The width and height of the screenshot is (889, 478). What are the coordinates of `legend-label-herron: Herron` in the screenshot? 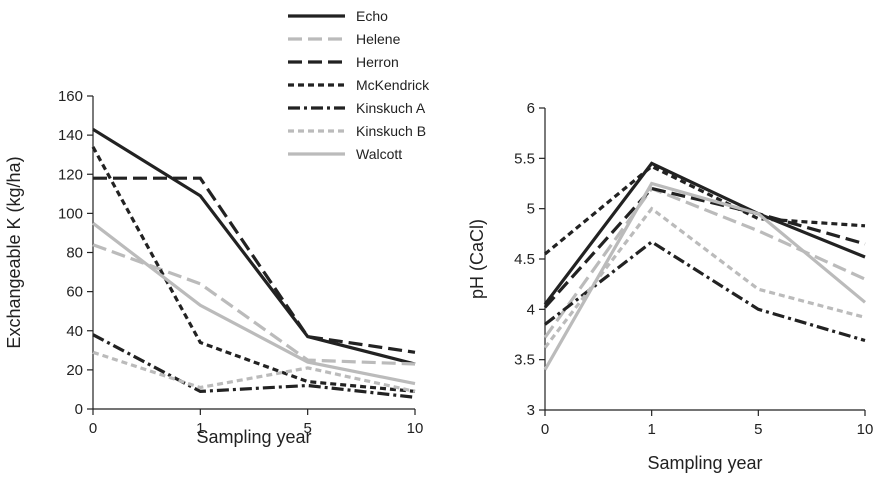 It's located at (377, 62).